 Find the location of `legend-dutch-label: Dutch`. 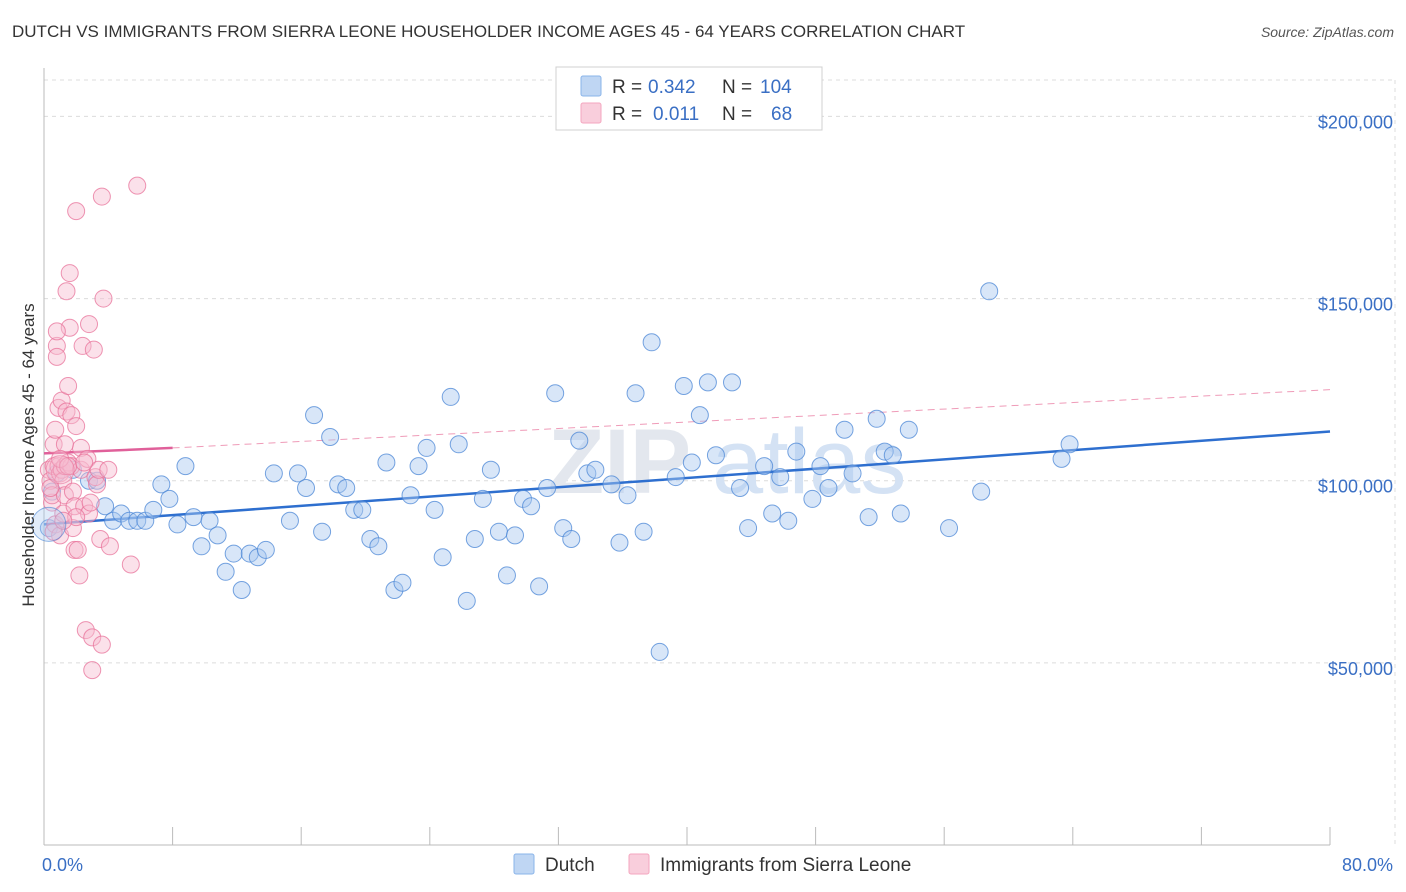

legend-dutch-label: Dutch is located at coordinates (570, 865).